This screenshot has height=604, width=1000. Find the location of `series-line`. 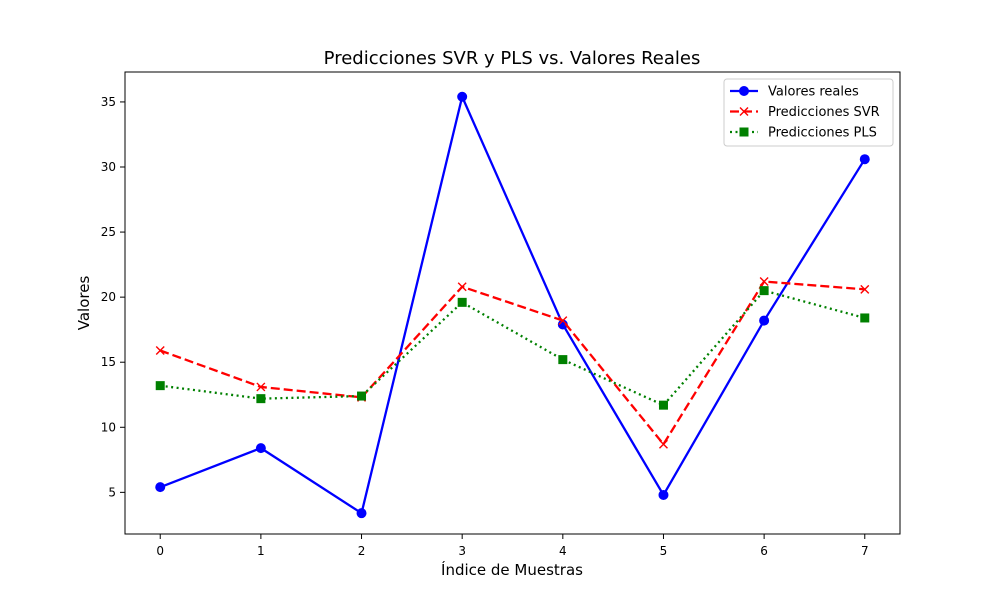

series-line is located at coordinates (513, 348).